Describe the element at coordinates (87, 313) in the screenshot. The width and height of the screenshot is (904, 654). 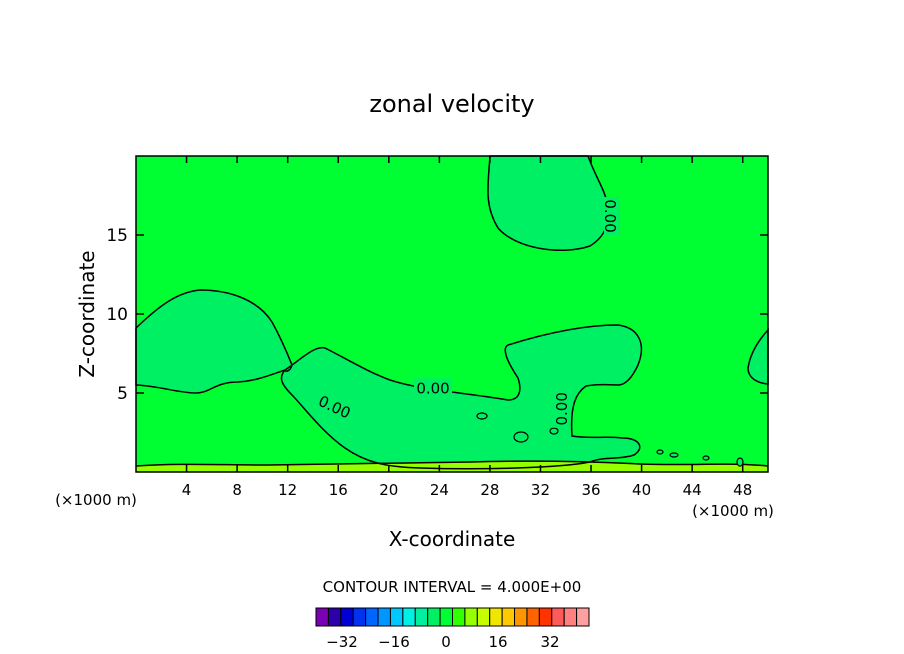
I see `y-axis-label: Z-coordinate` at that location.